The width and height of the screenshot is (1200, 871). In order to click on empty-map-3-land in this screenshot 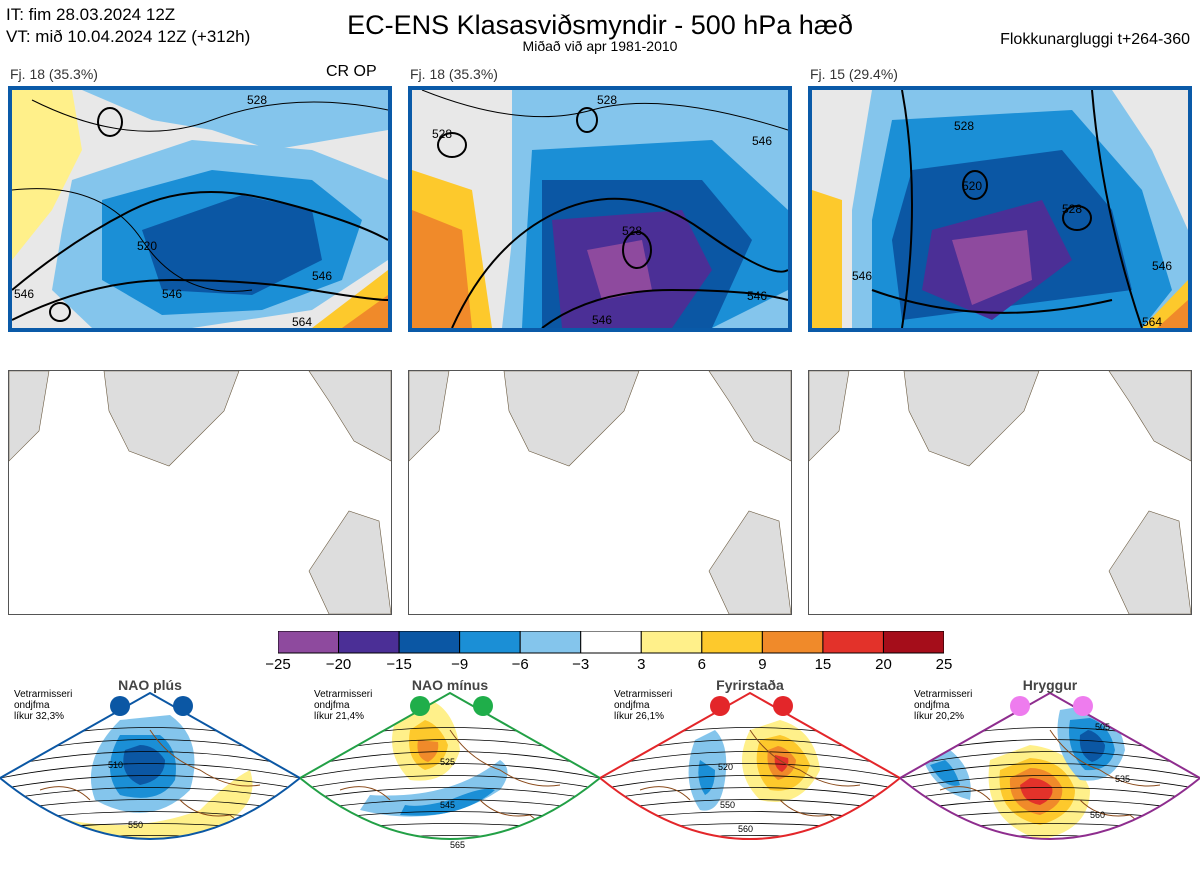, I will do `click(1000, 492)`.